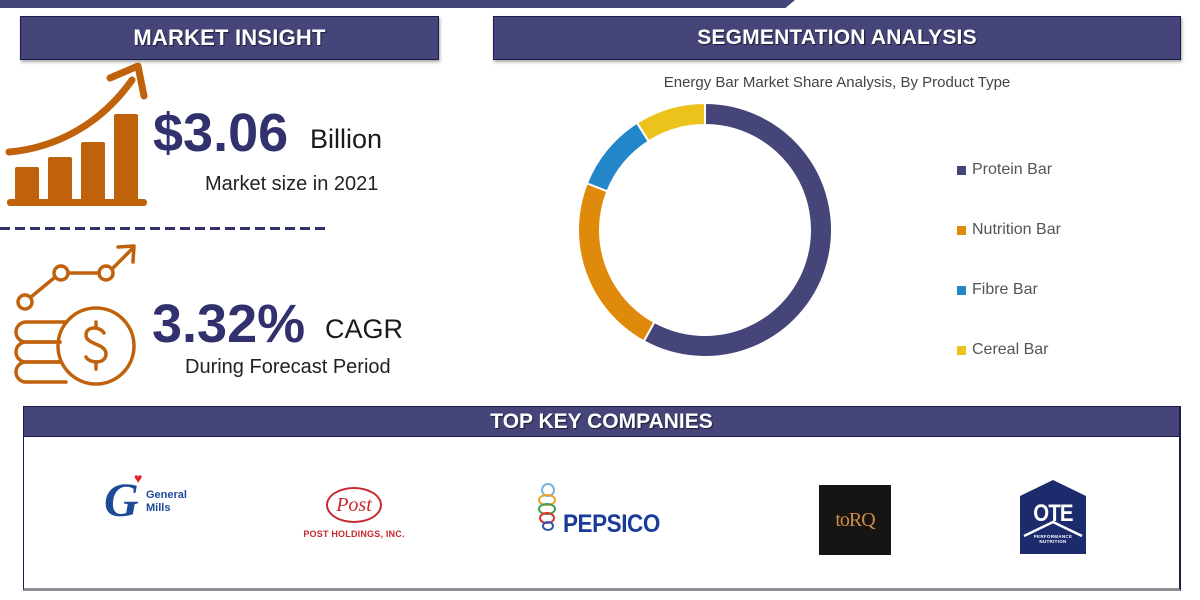 The image size is (1200, 600). Describe the element at coordinates (162, 228) in the screenshot. I see `dashed-divider` at that location.